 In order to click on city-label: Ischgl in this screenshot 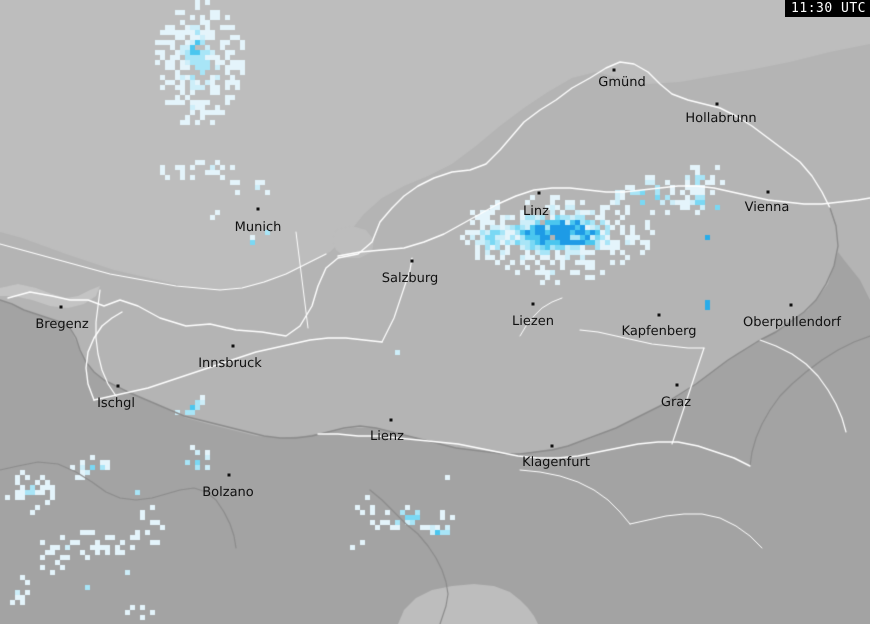, I will do `click(116, 403)`.